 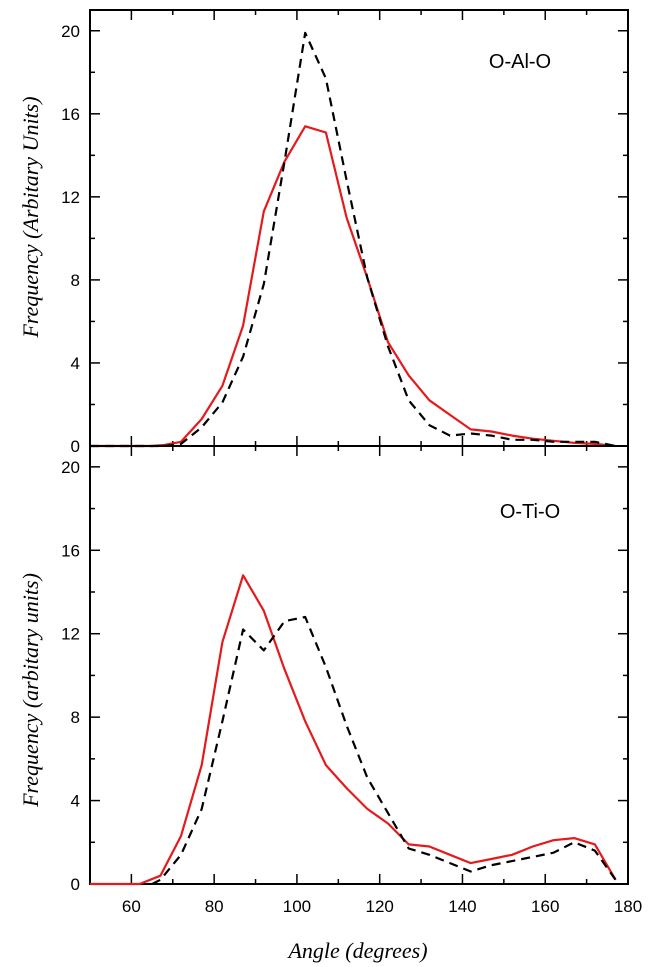 I want to click on x-tick-label: 160, so click(x=545, y=906).